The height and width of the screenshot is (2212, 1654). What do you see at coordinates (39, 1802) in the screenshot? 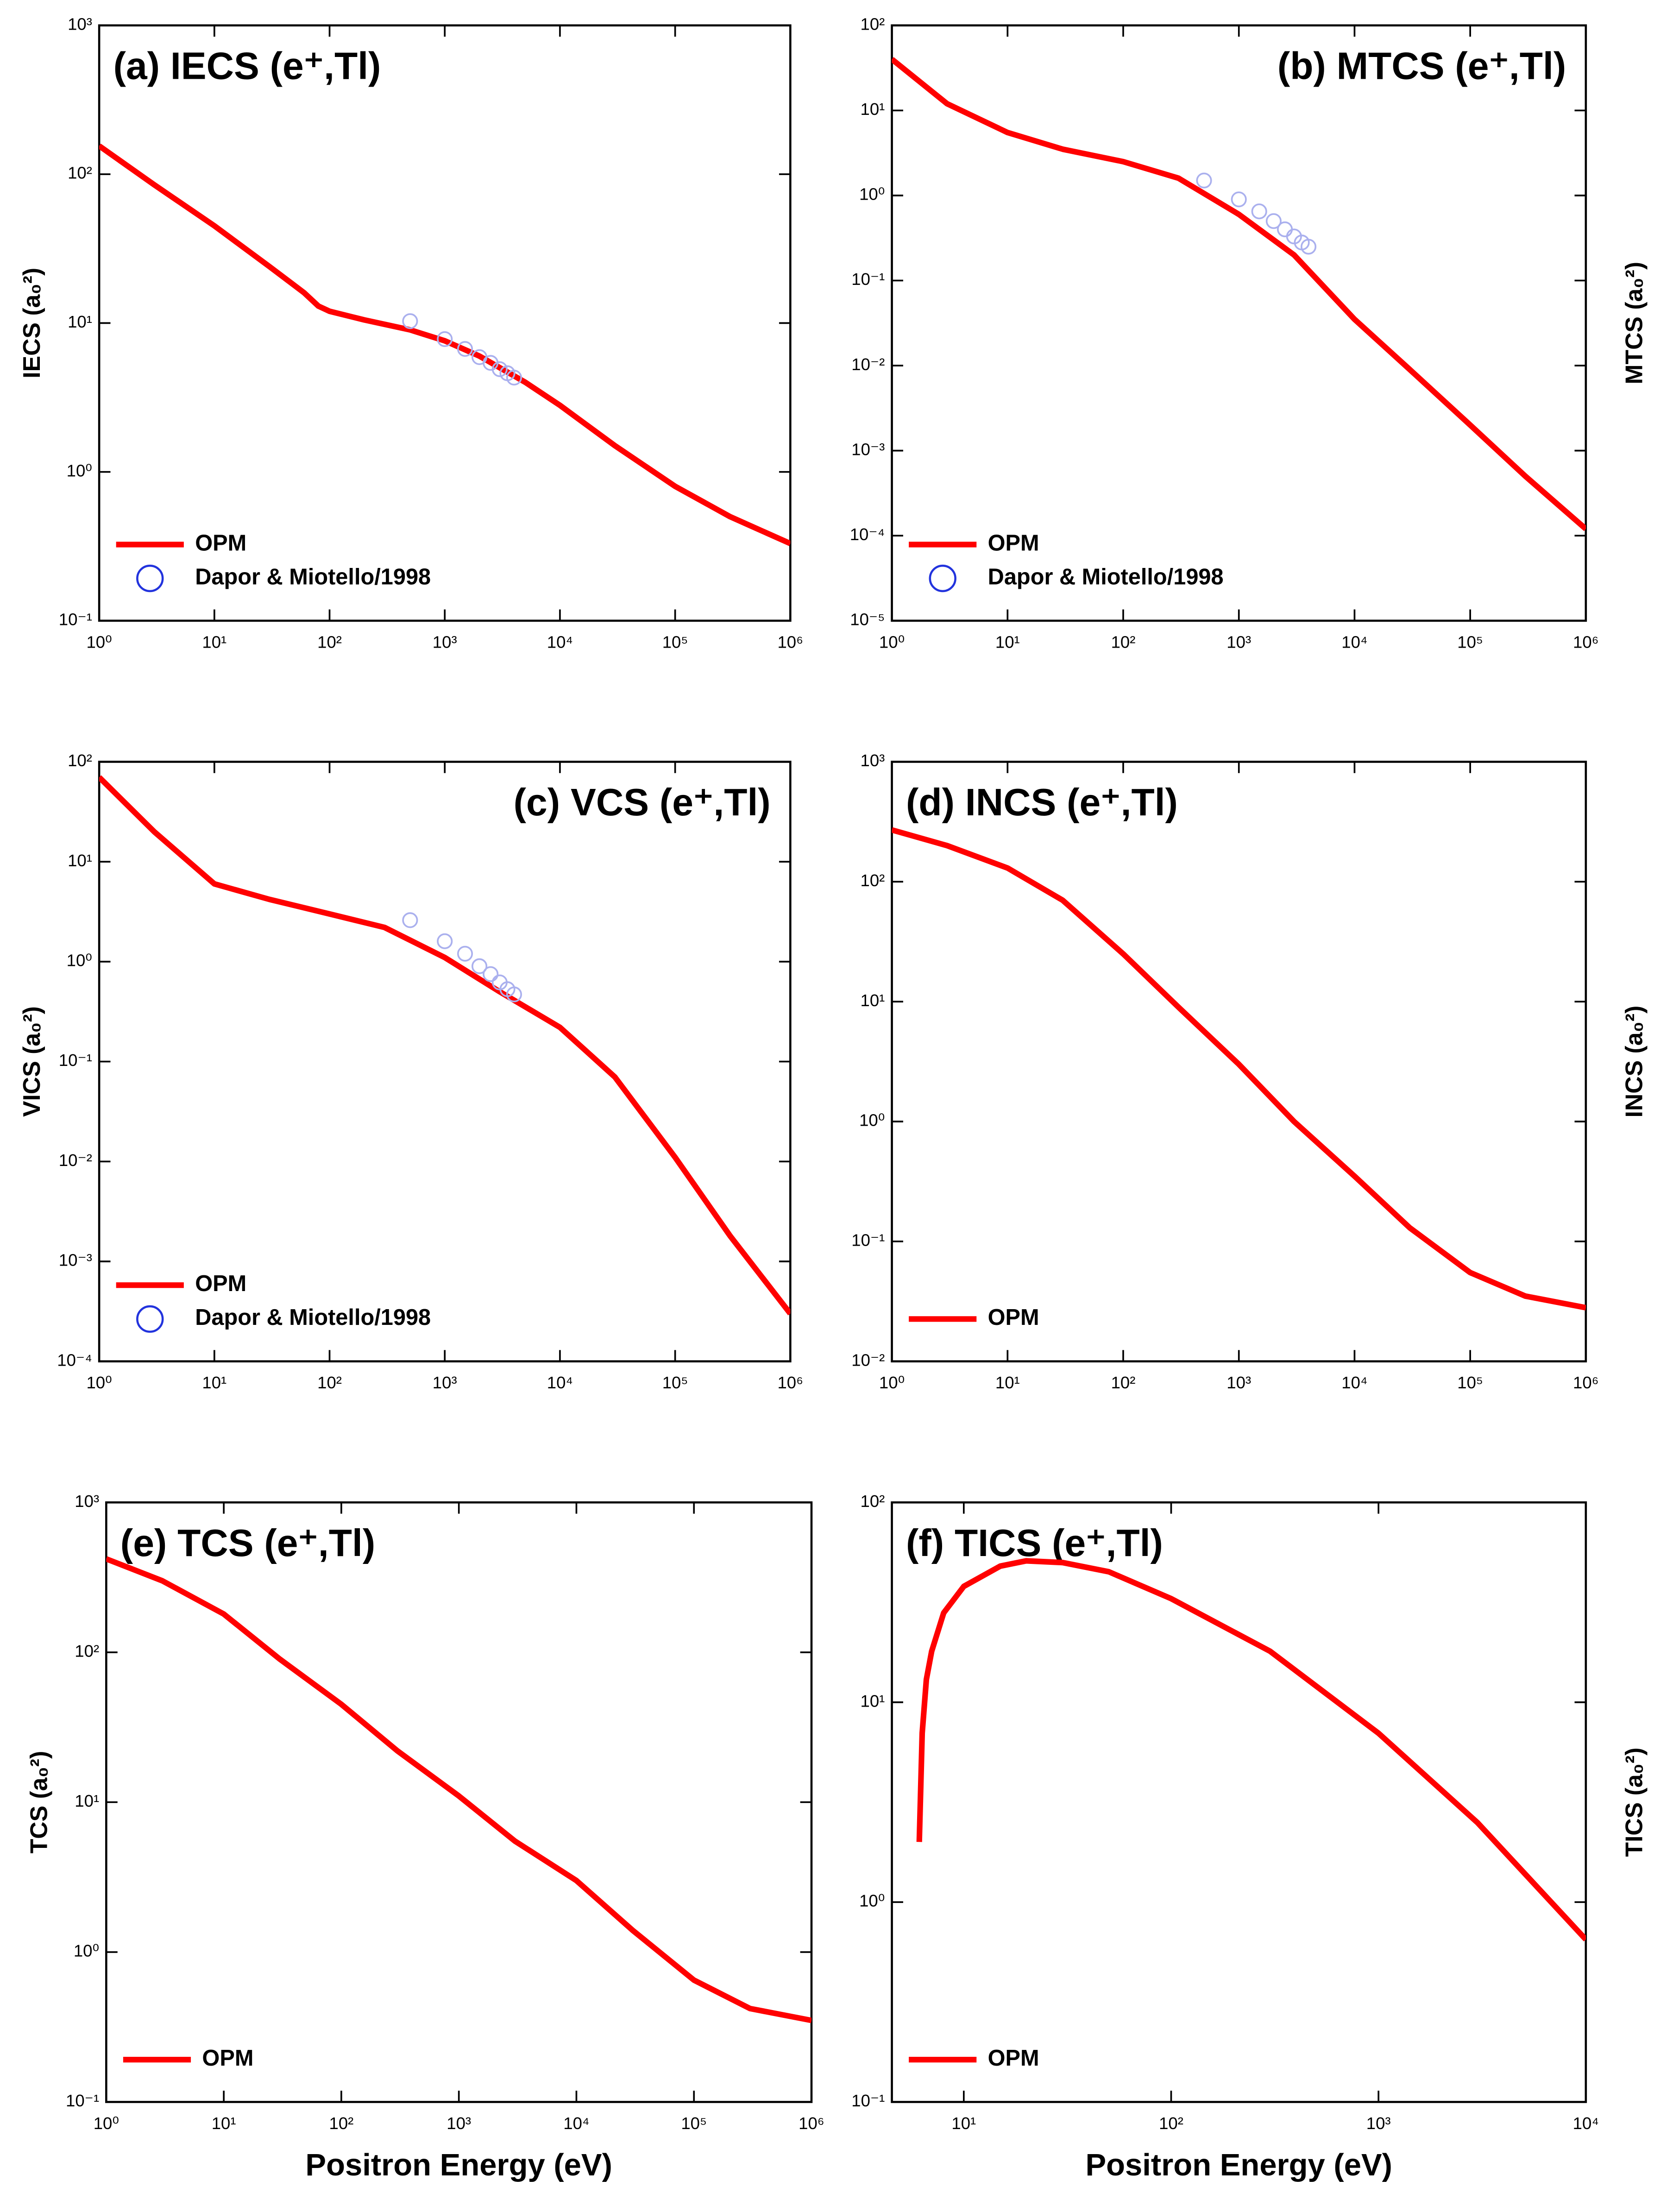
I see `y-axis-label: TCS (a₀²)` at bounding box center [39, 1802].